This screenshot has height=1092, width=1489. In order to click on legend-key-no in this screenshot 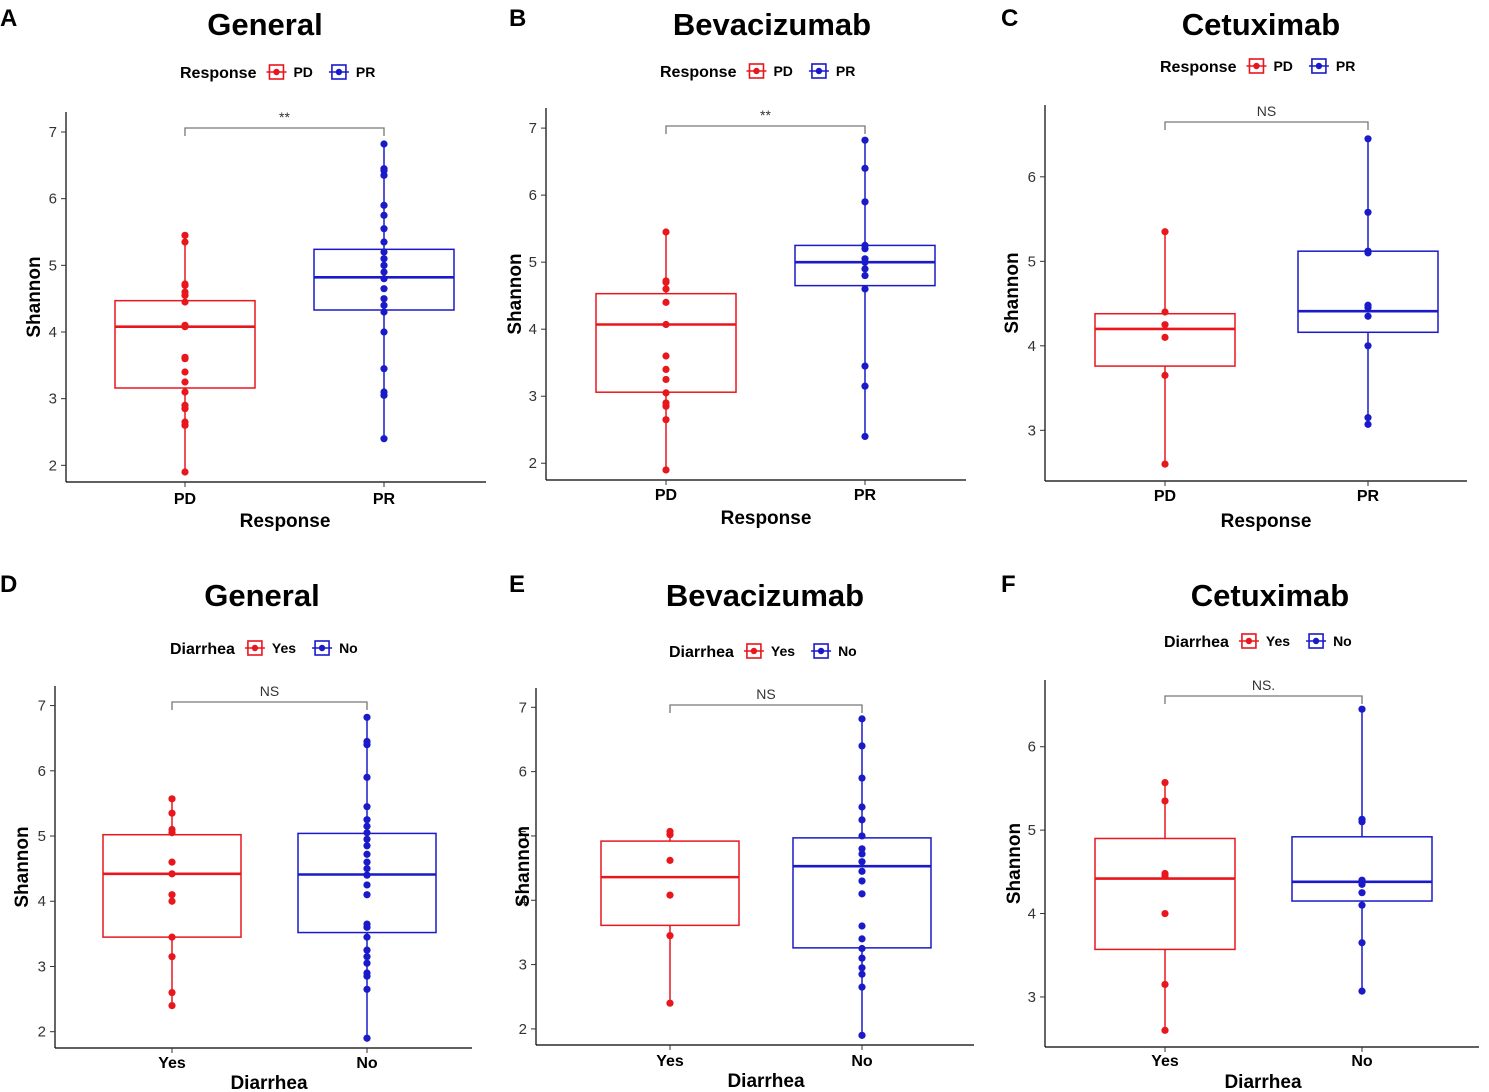, I will do `click(1316, 641)`.